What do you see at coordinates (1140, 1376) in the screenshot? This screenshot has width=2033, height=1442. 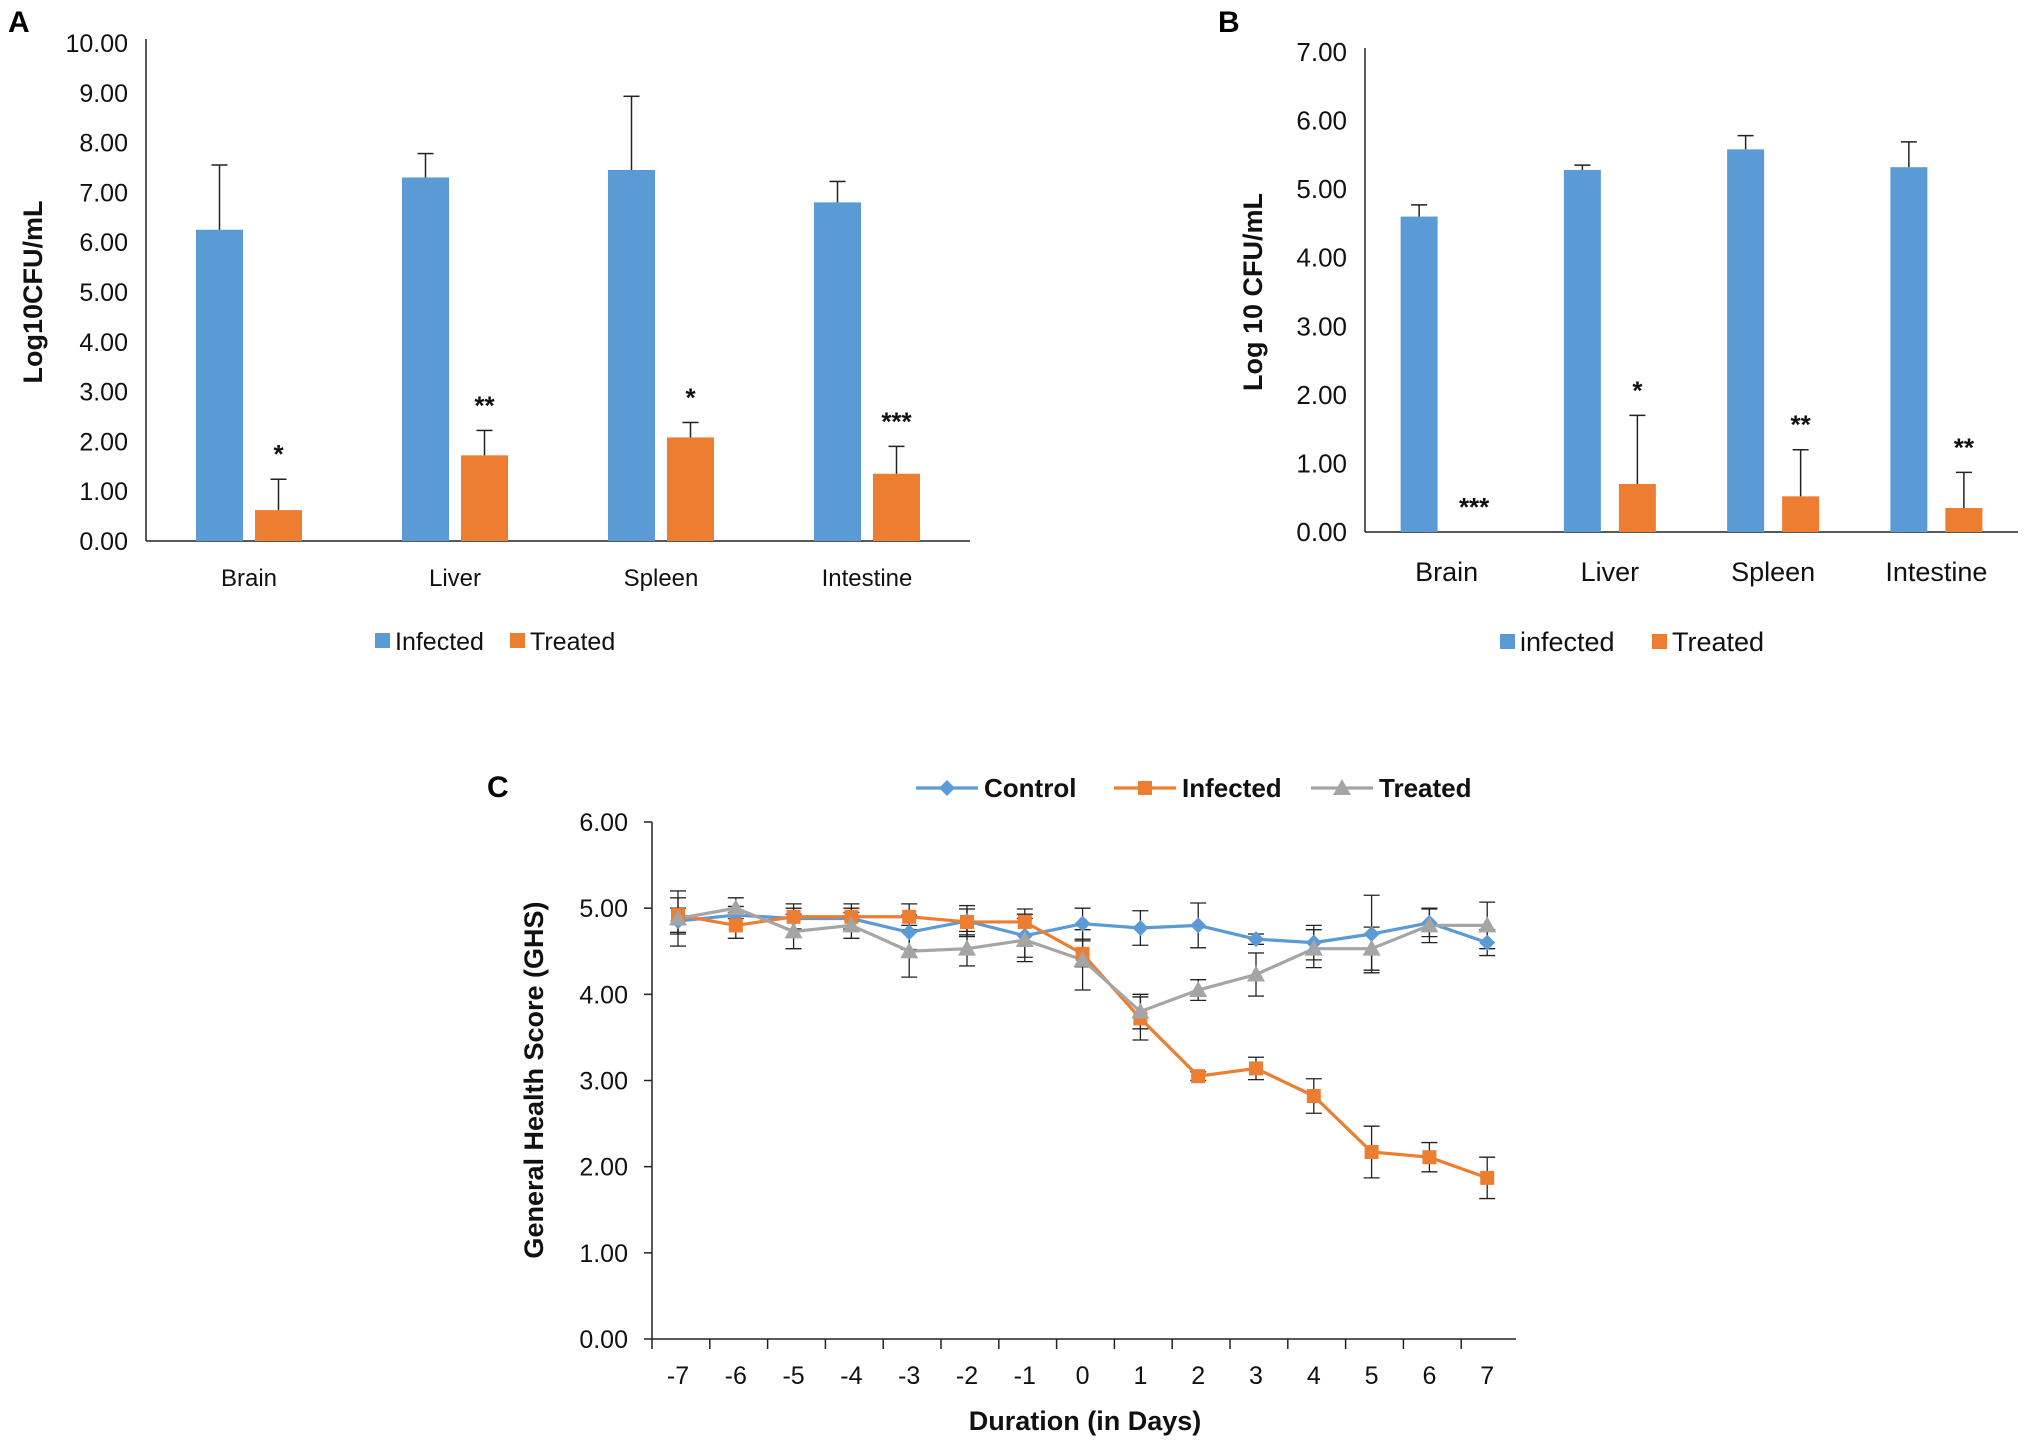 I see `x-tick-label: 1` at bounding box center [1140, 1376].